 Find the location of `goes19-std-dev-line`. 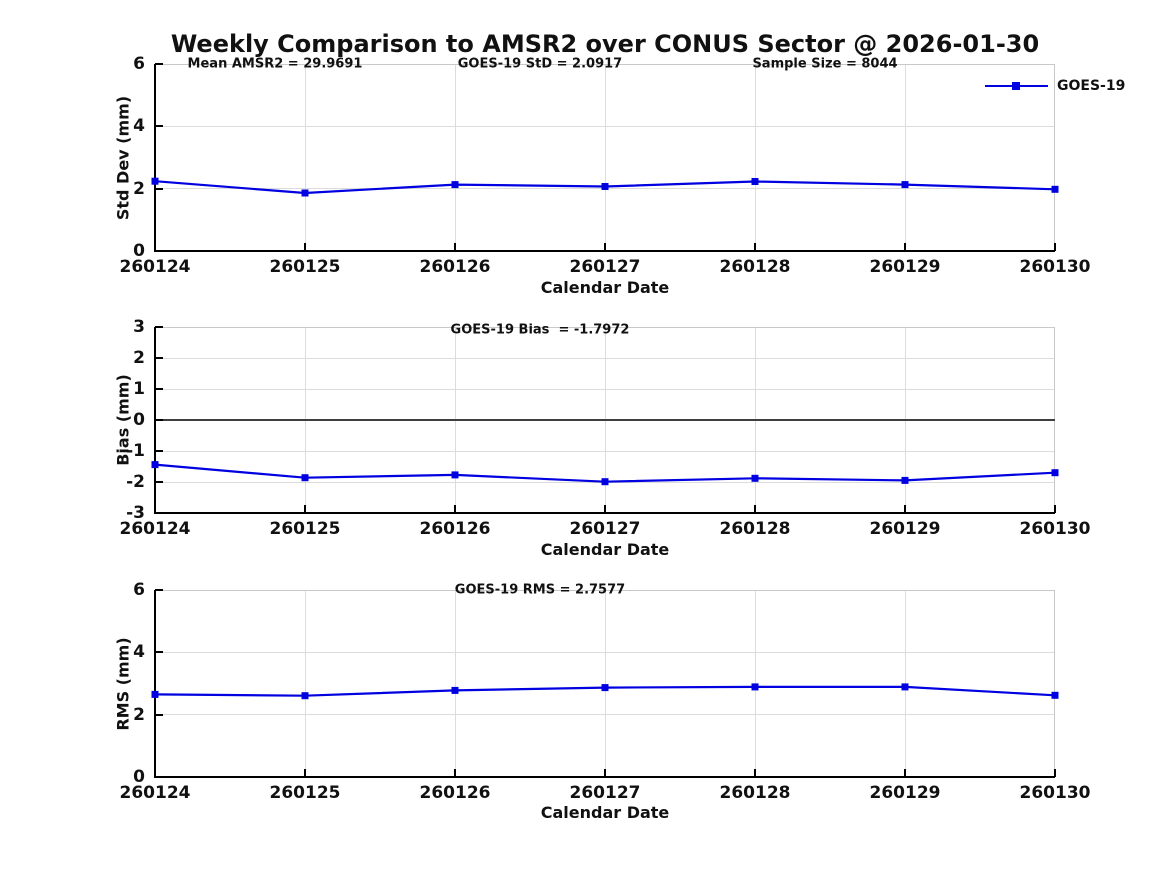

goes19-std-dev-line is located at coordinates (605, 187).